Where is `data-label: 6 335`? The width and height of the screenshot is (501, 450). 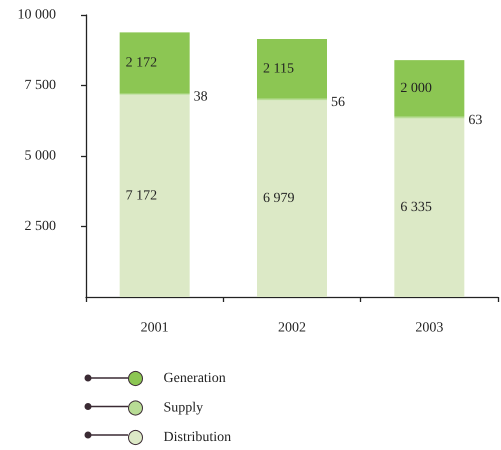 data-label: 6 335 is located at coordinates (416, 208).